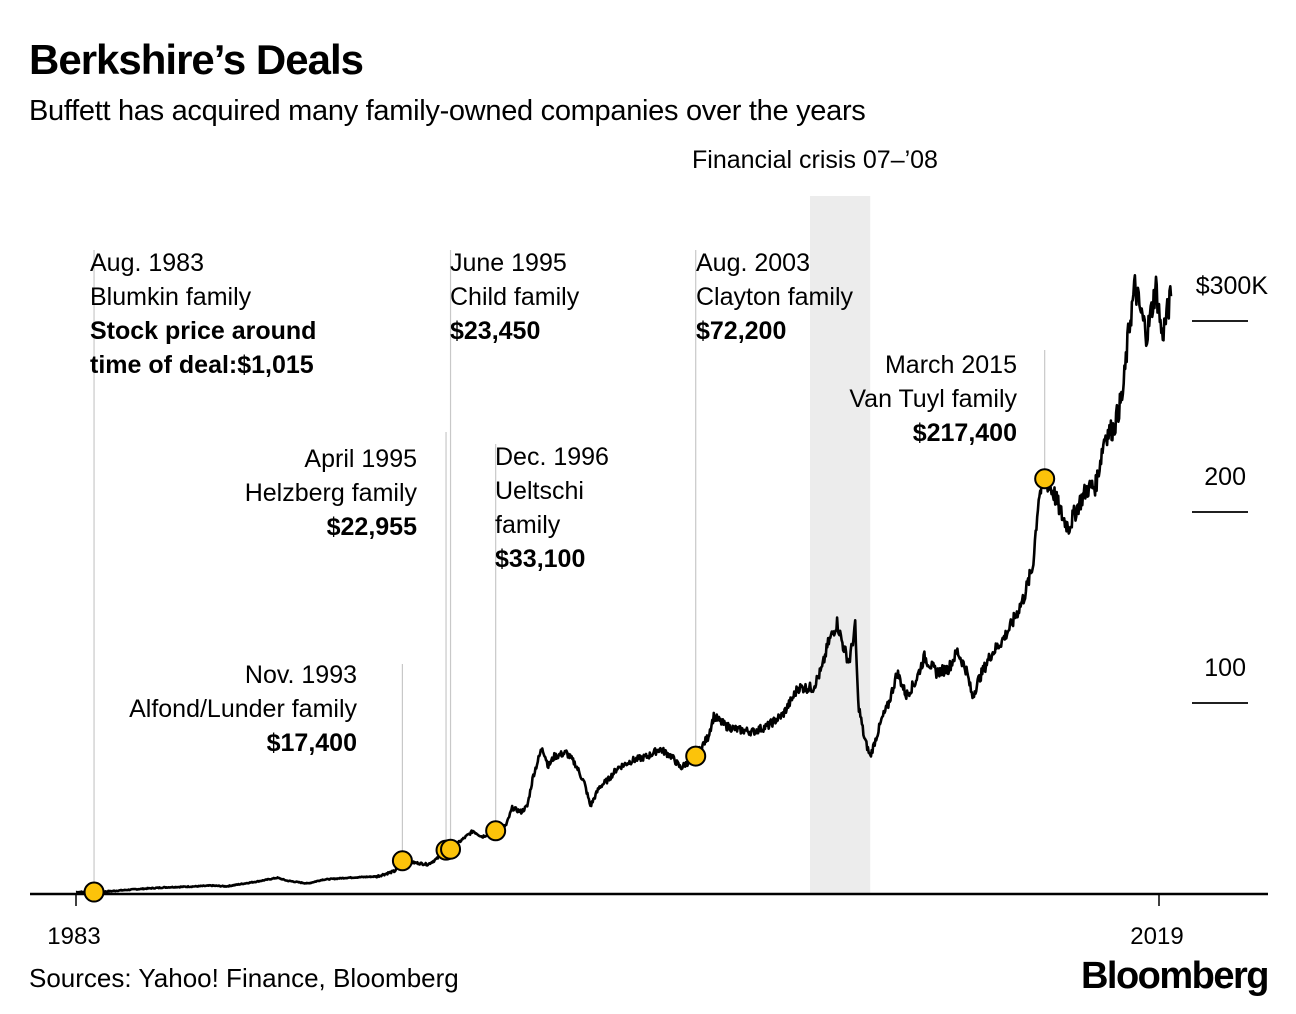 The height and width of the screenshot is (1014, 1296). I want to click on annotation-price: Stock price around, so click(203, 331).